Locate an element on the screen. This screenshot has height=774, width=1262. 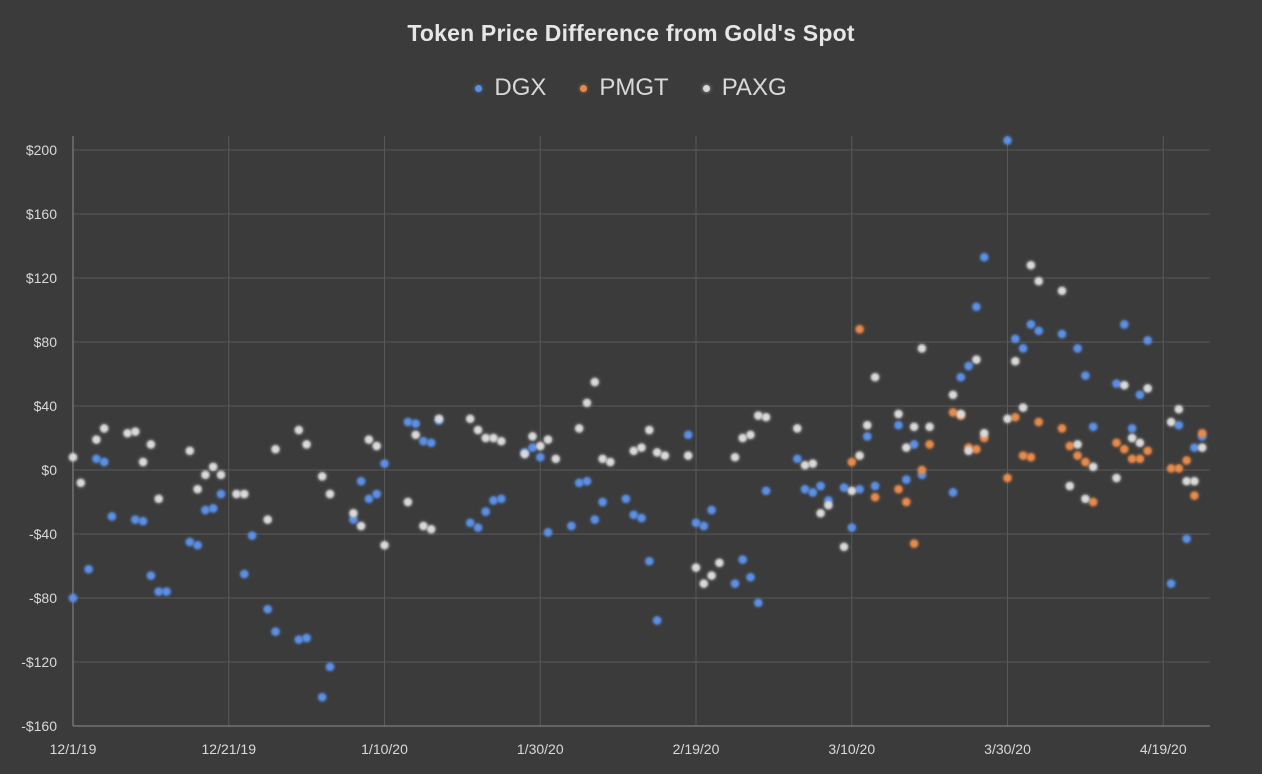
legend-label: PMGT is located at coordinates (634, 87).